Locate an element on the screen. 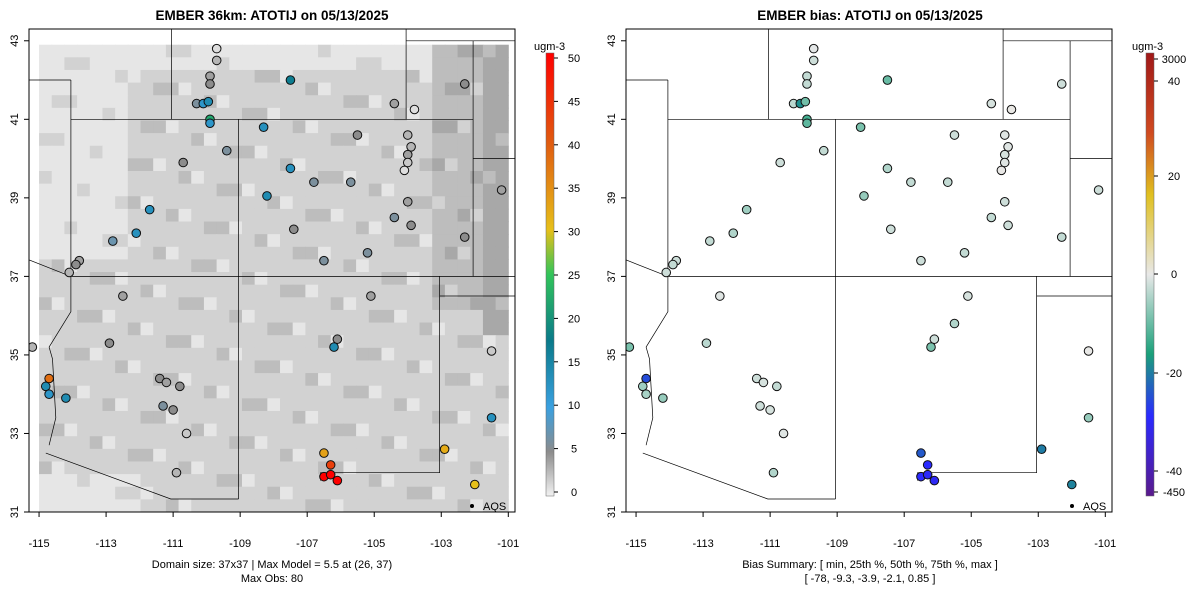 The image size is (1200, 600). colorbar-tick-label: 45 is located at coordinates (574, 102).